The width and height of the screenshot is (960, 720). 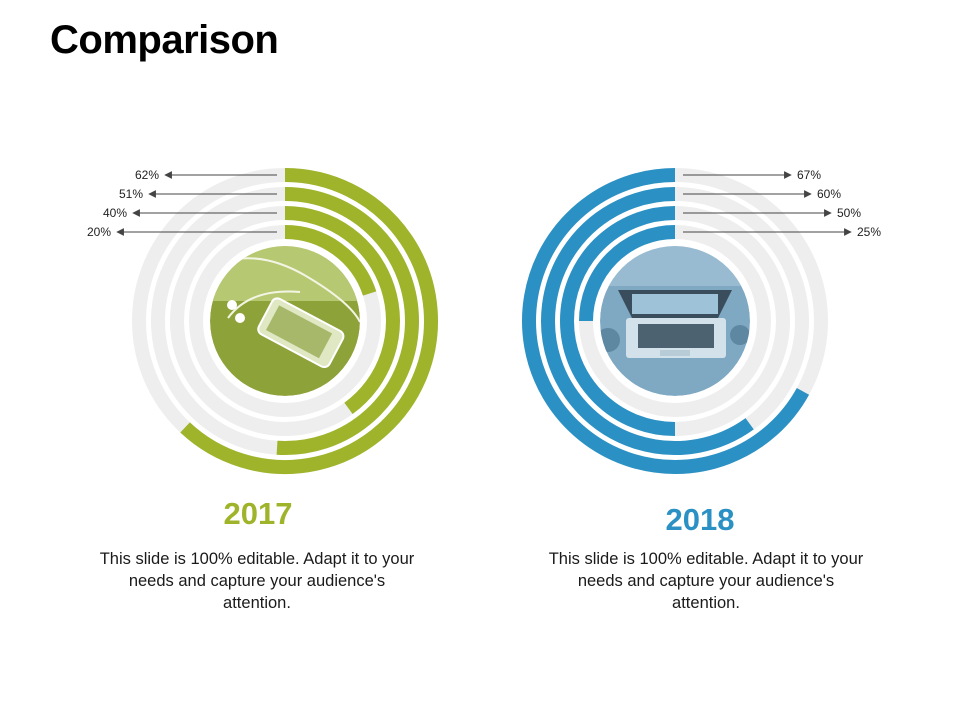 What do you see at coordinates (115, 213) in the screenshot?
I see `value-label-3: 40%` at bounding box center [115, 213].